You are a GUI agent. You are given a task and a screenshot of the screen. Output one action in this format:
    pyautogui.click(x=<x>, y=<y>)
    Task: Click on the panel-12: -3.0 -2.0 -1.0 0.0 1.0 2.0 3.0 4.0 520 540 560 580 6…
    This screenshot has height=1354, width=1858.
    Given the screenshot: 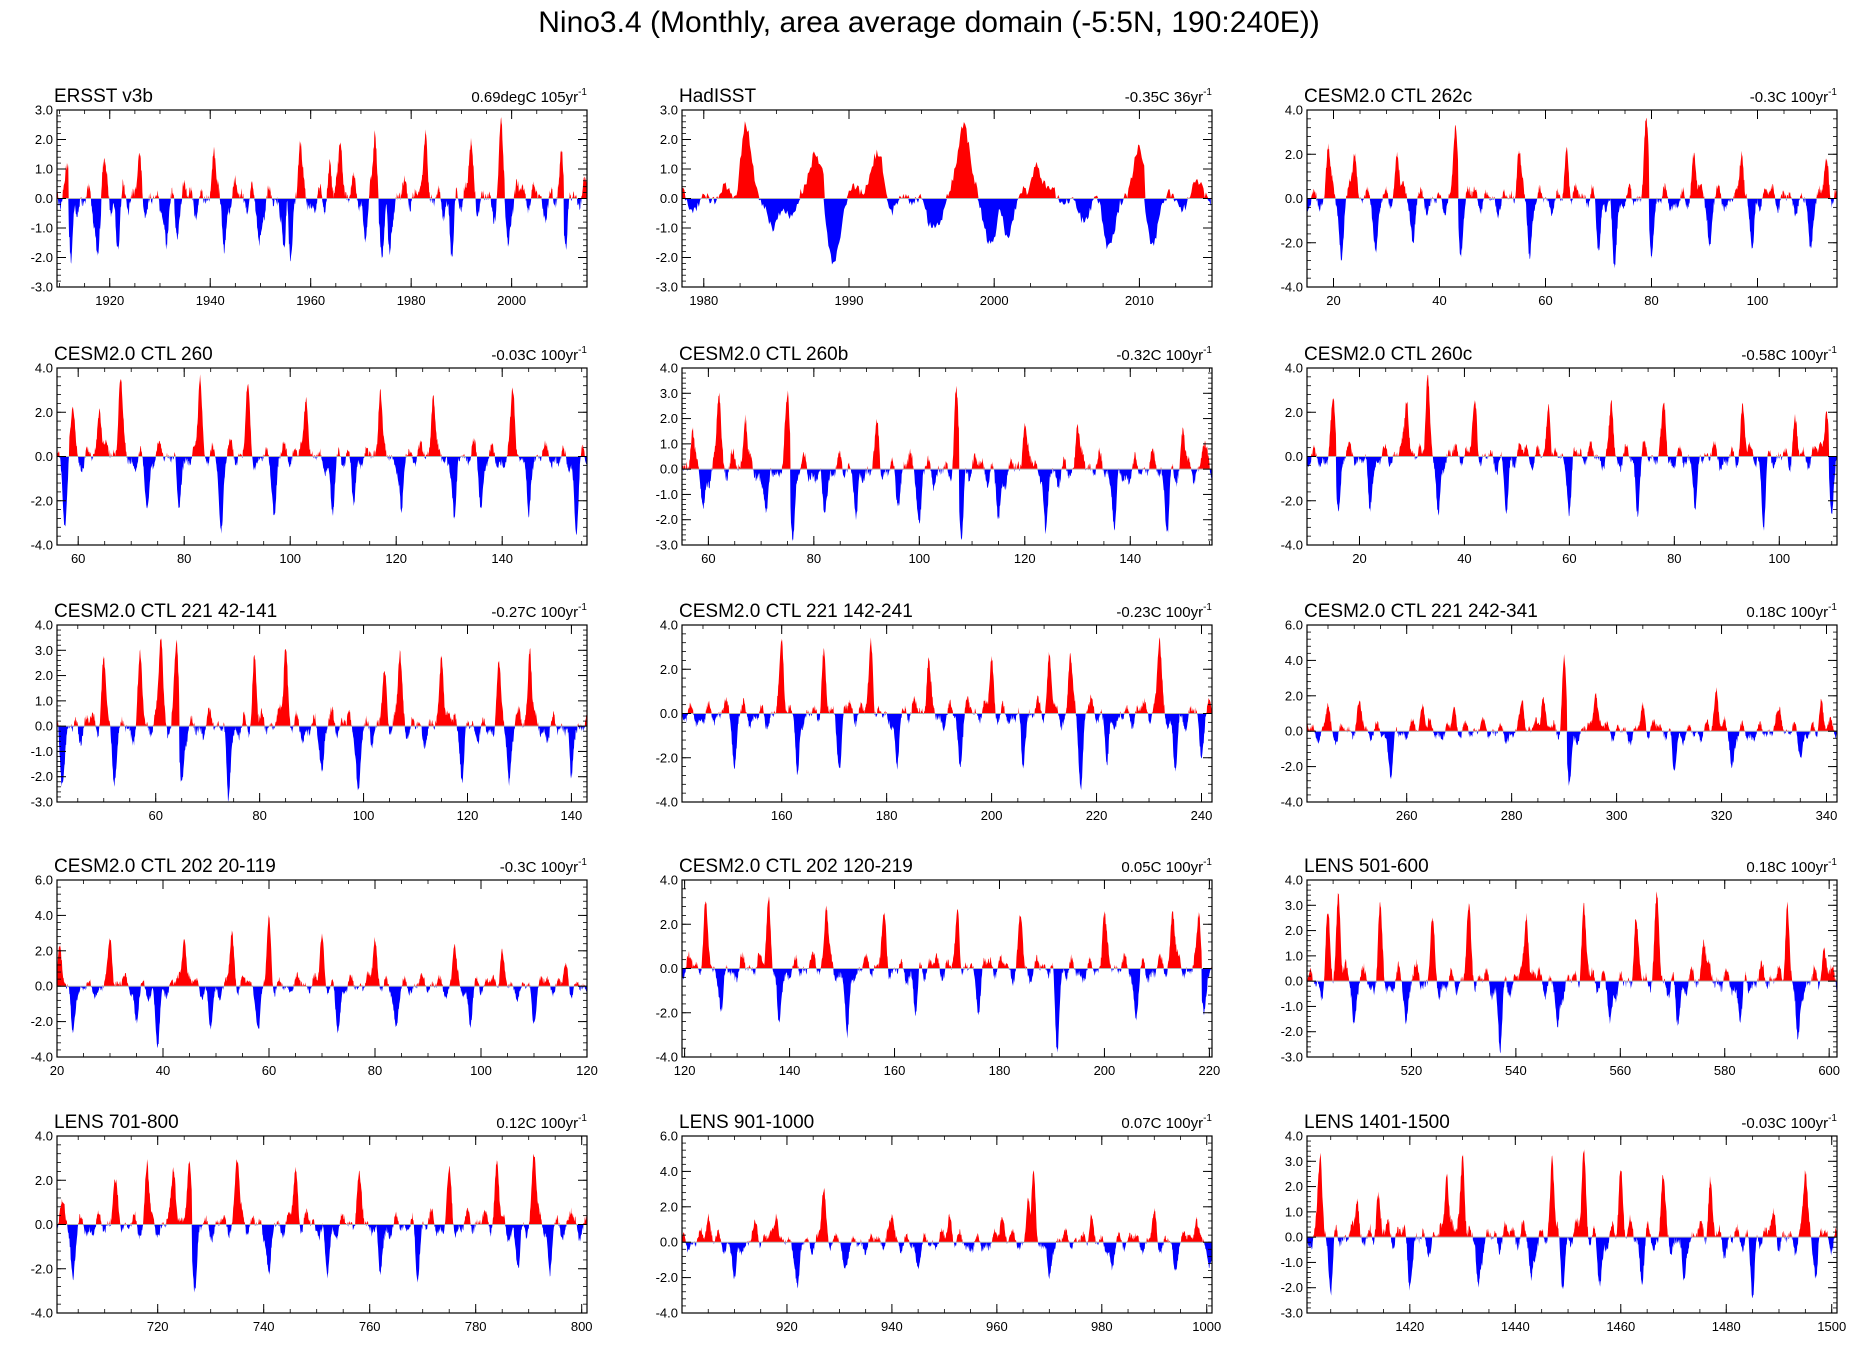 What is the action you would take?
    pyautogui.click(x=1560, y=967)
    